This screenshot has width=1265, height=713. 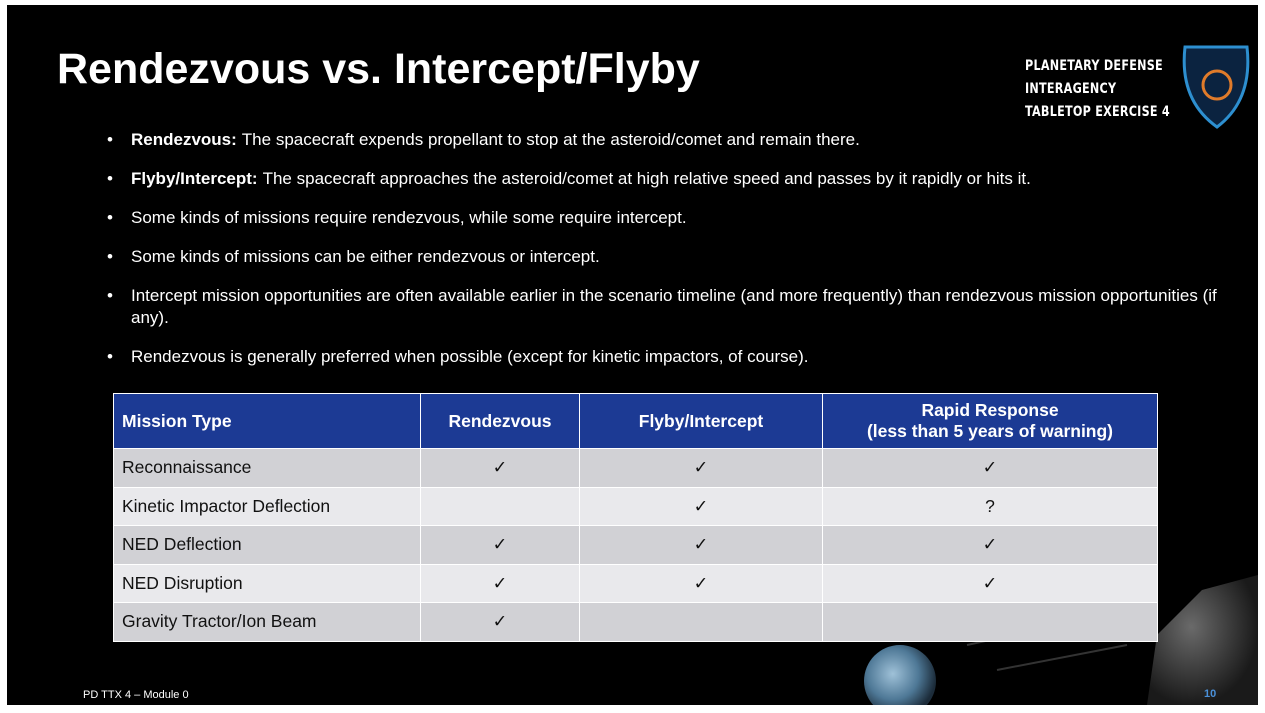 I want to click on table-cell: ?, so click(x=990, y=506).